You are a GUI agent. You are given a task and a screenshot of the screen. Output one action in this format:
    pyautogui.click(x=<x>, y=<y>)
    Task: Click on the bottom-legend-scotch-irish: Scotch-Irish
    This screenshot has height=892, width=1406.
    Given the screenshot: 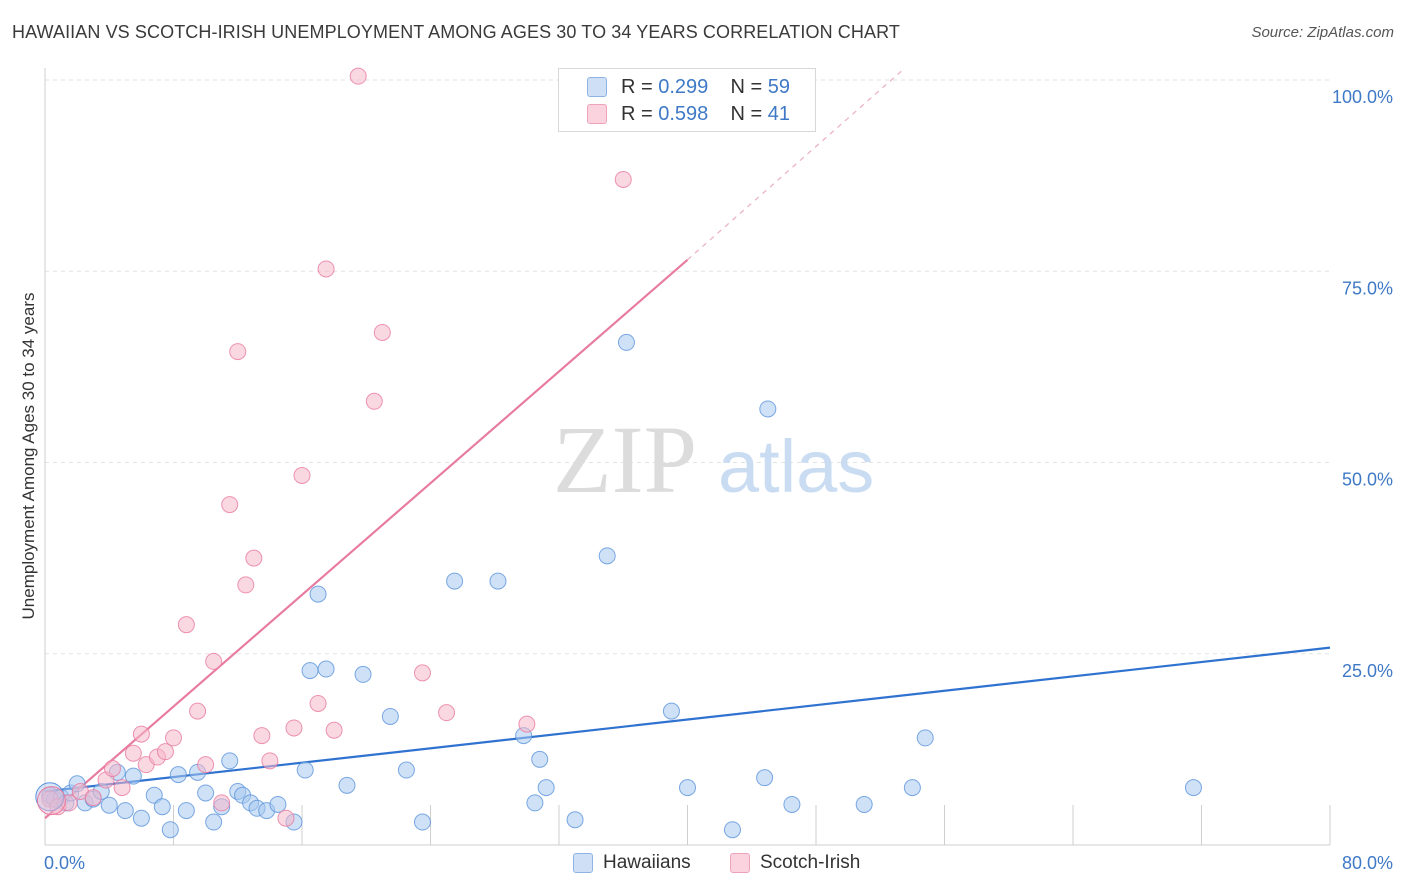 What is the action you would take?
    pyautogui.click(x=795, y=863)
    